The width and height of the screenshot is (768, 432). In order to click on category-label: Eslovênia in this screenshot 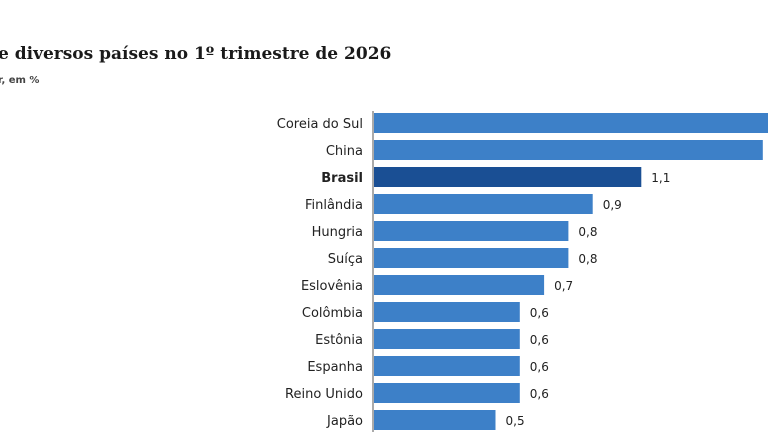, I will do `click(332, 286)`.